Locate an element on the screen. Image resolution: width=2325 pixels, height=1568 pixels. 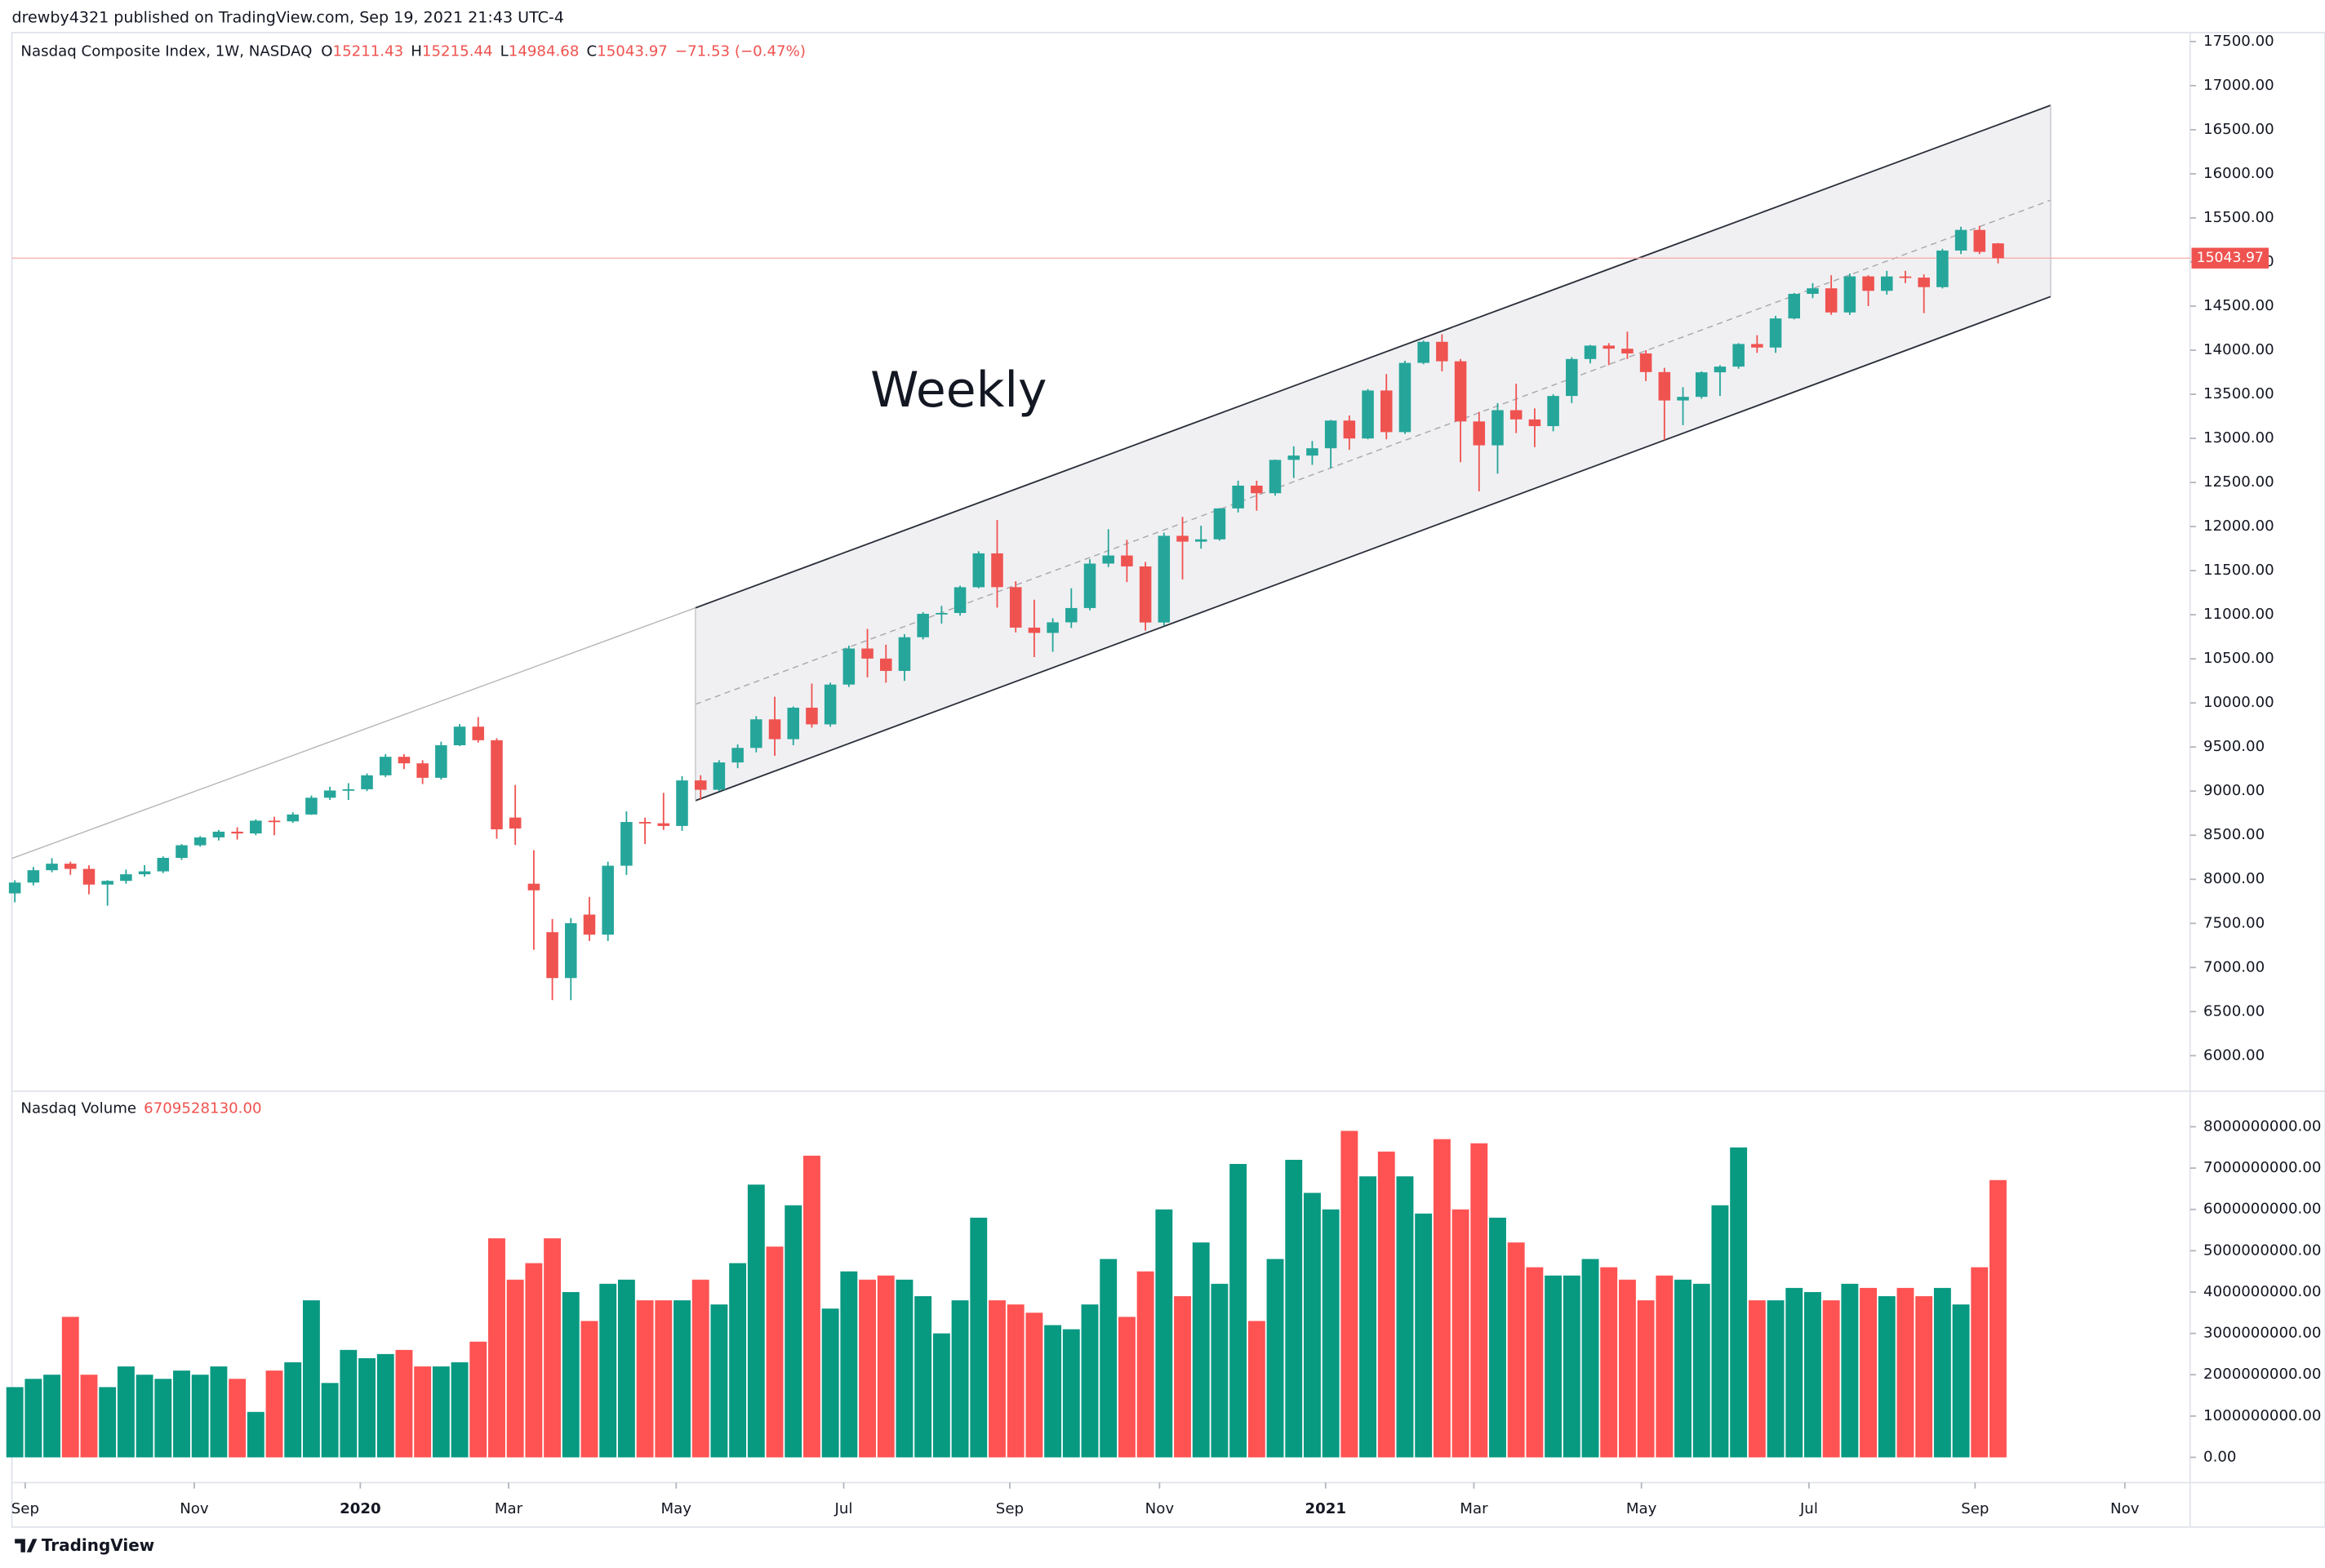
y-tick-label: 14000.00 is located at coordinates (2238, 350).